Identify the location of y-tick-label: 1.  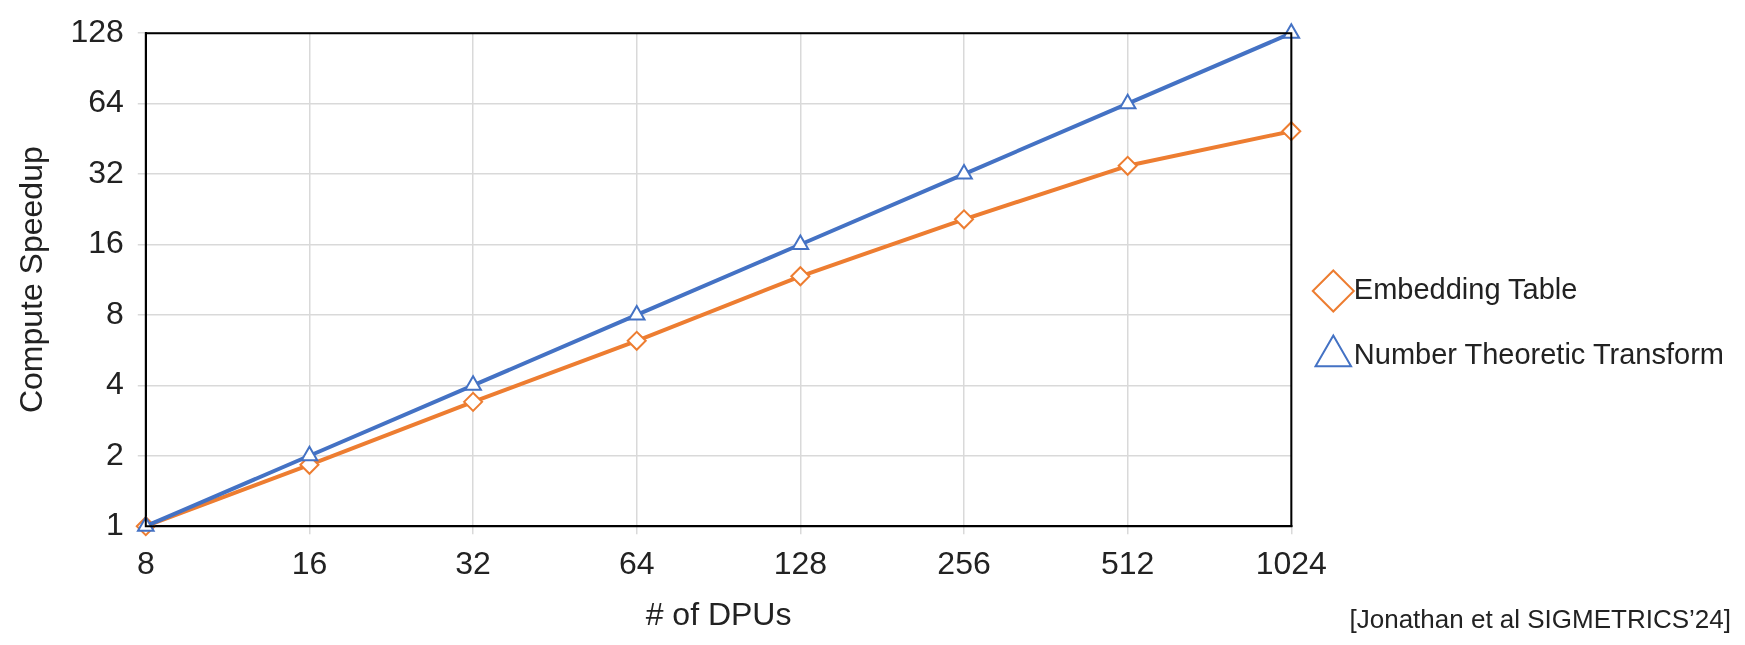
(114, 524).